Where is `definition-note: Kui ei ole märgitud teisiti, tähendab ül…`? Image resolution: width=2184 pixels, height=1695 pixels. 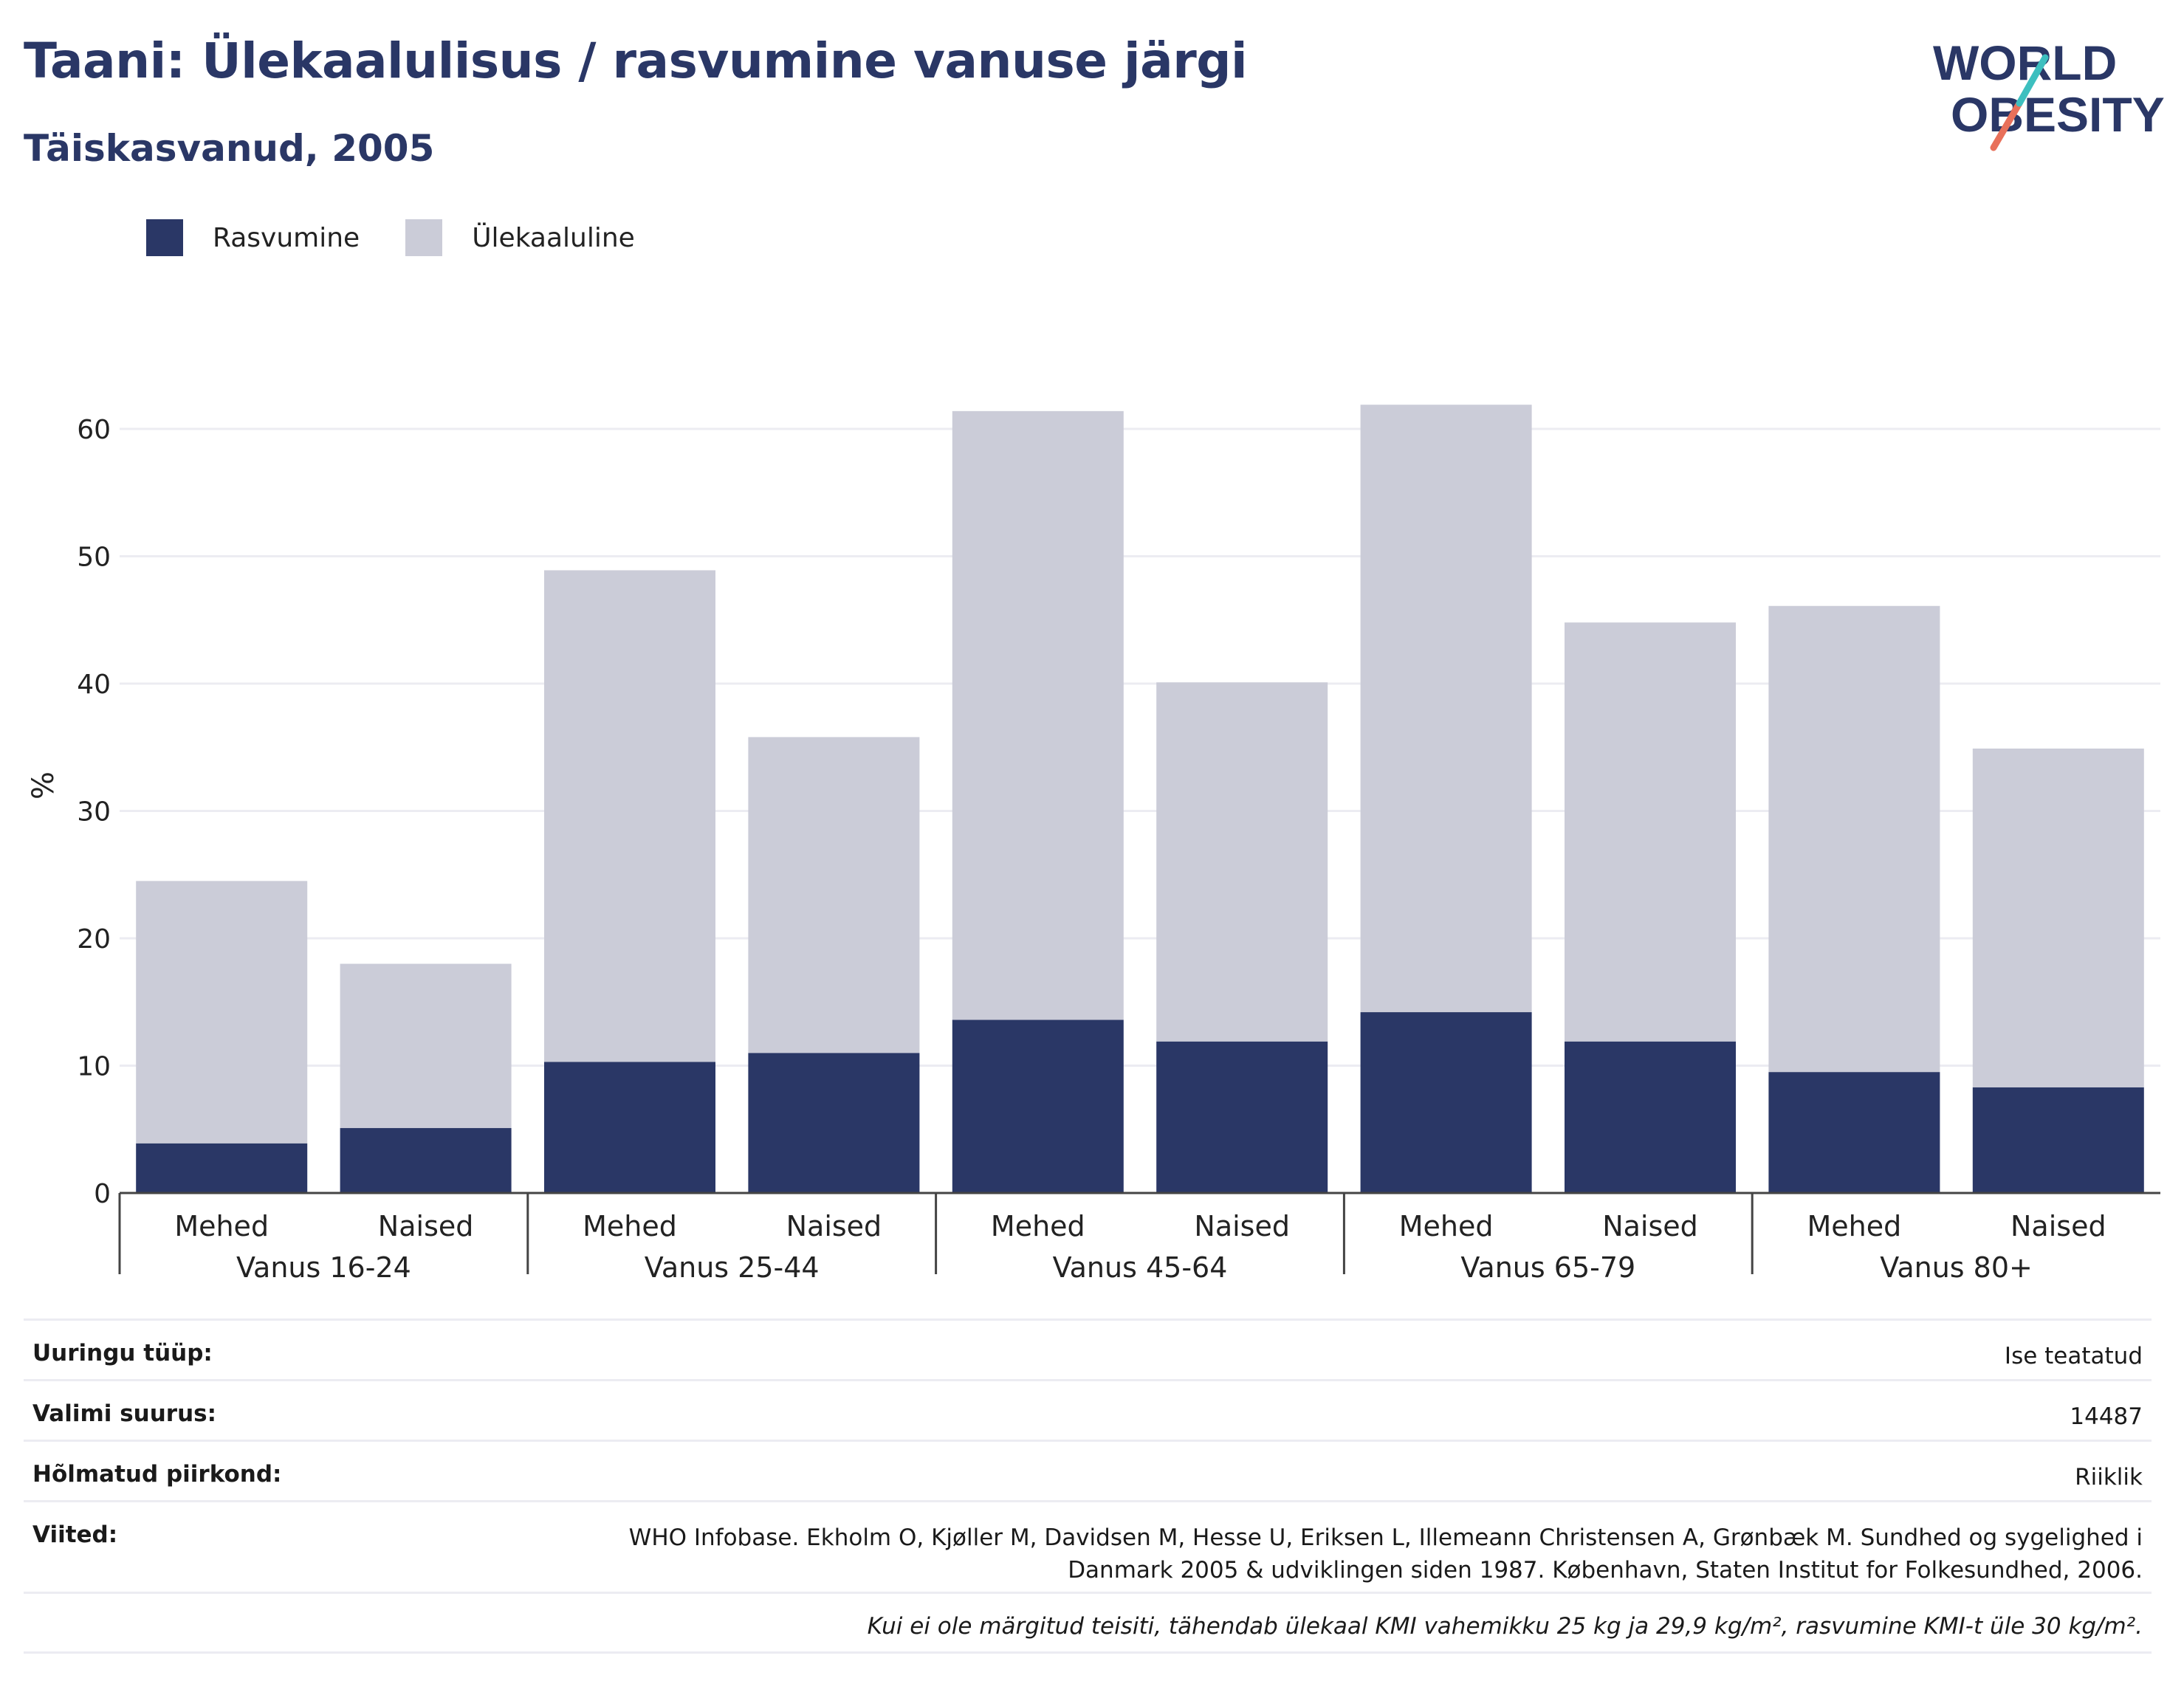 definition-note: Kui ei ole märgitud teisiti, tähendab ül… is located at coordinates (1505, 1626).